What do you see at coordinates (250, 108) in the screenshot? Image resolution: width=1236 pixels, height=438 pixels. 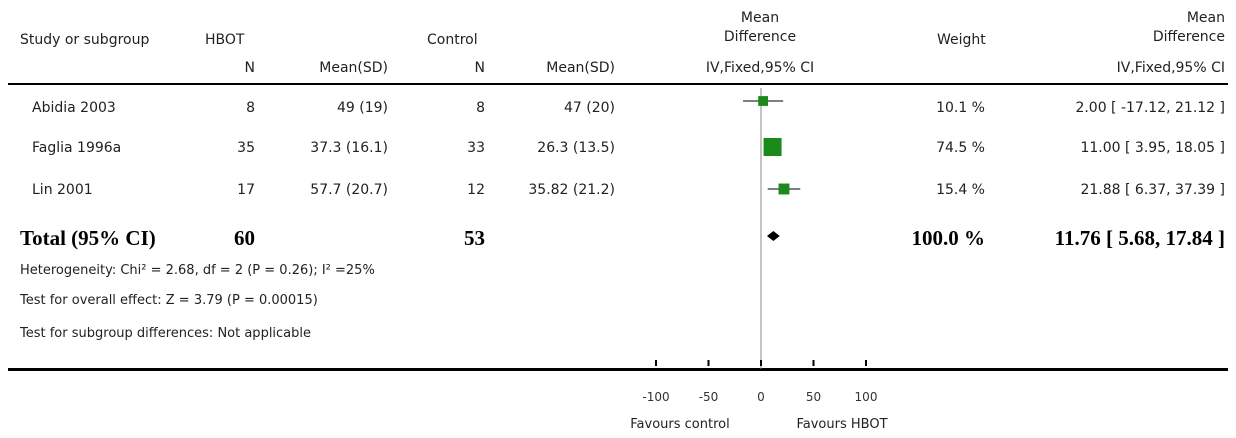 I see `n-exp: 8` at bounding box center [250, 108].